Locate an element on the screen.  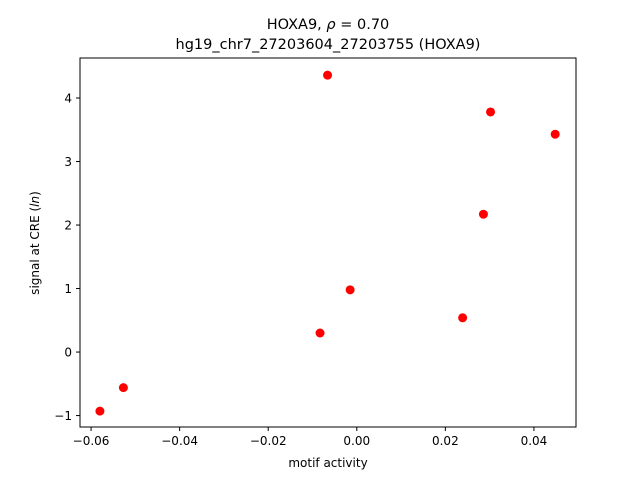
y-tick-label: 2 is located at coordinates (68, 226).